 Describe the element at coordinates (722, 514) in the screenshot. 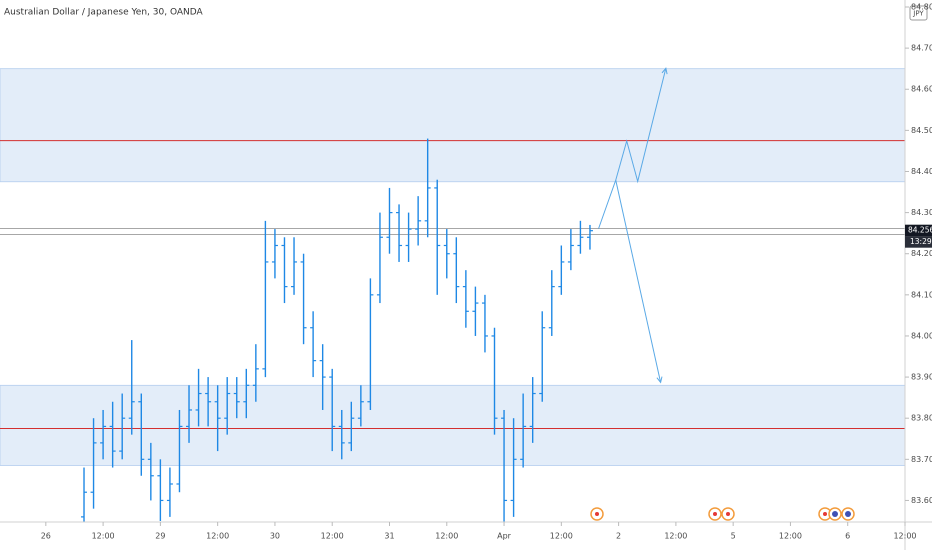

I see `event-markers` at that location.